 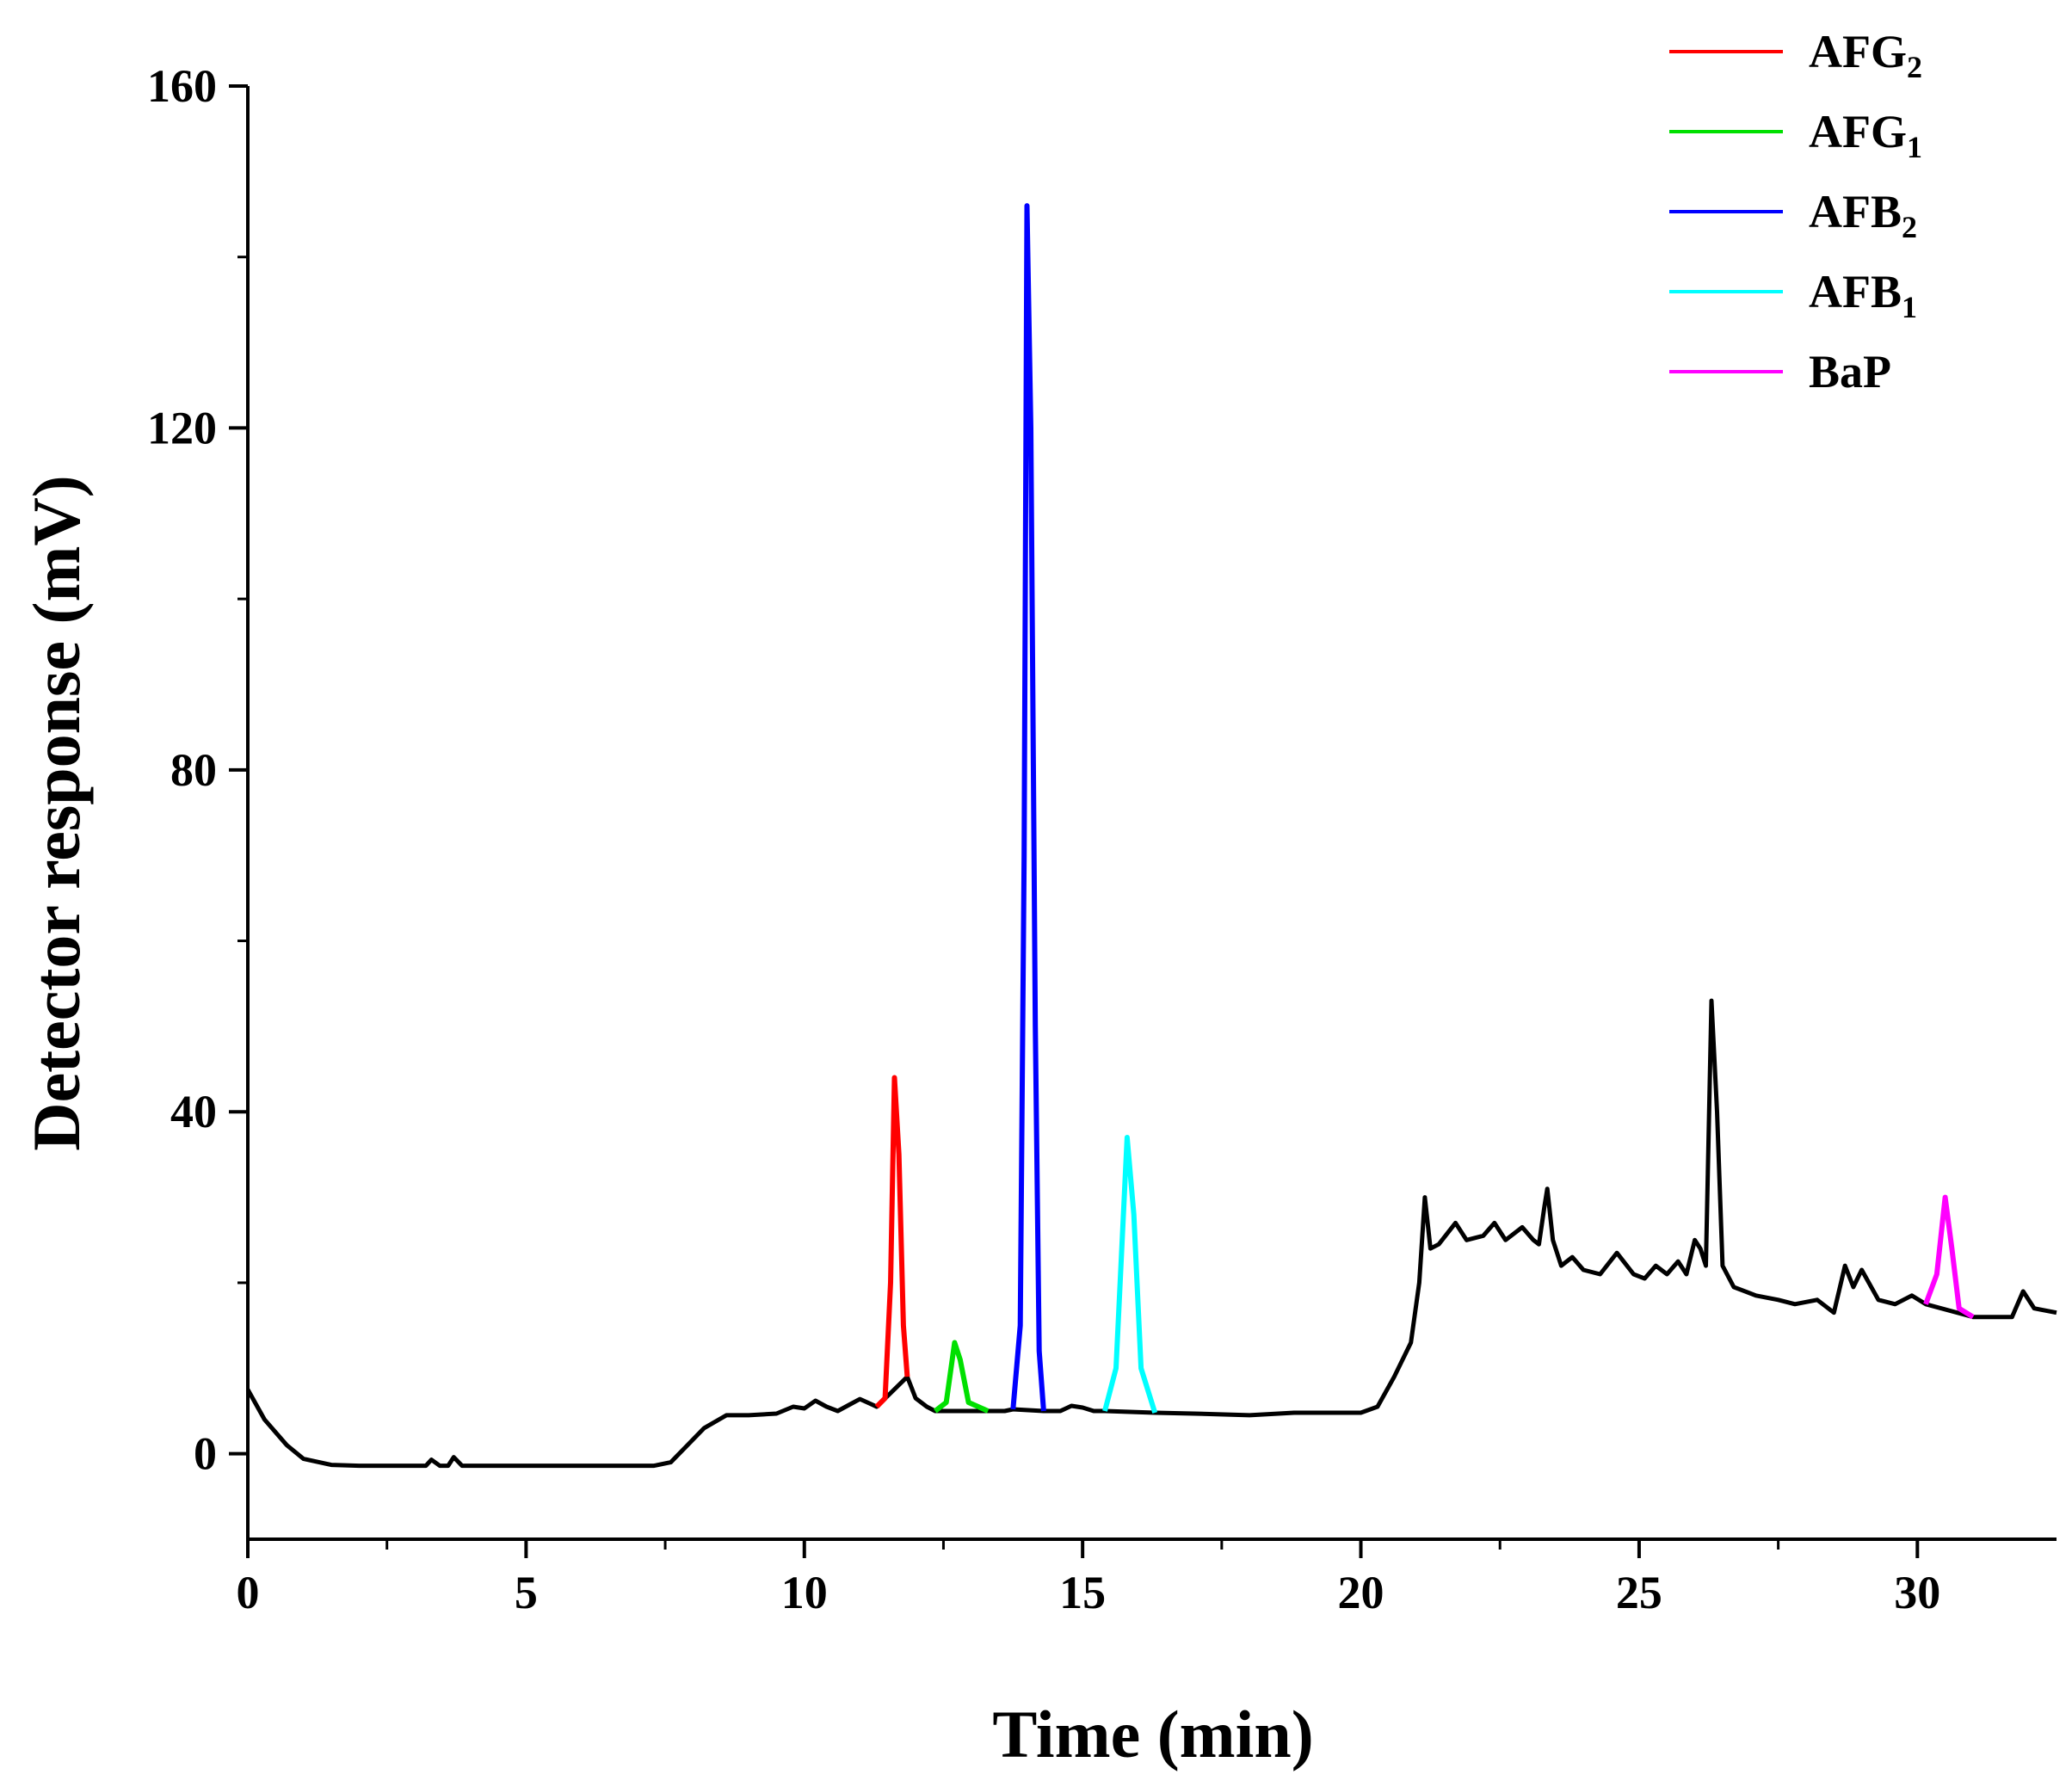 What do you see at coordinates (193, 1111) in the screenshot?
I see `y-tick-label: 40` at bounding box center [193, 1111].